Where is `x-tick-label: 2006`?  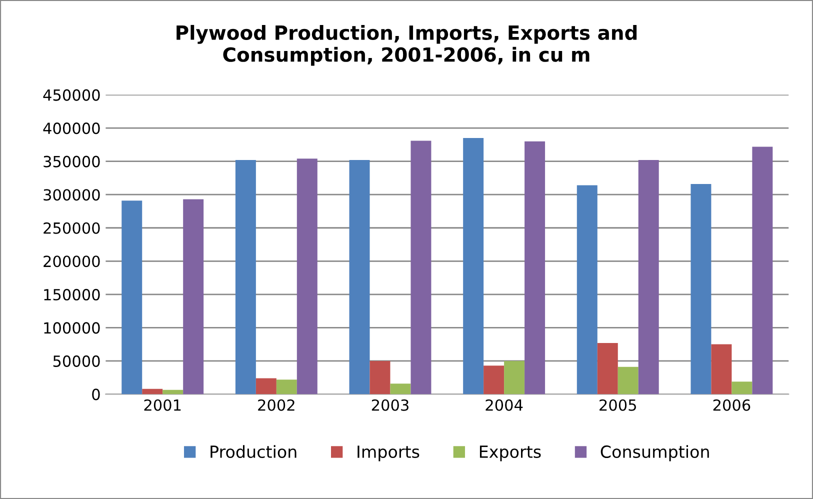 x-tick-label: 2006 is located at coordinates (731, 405).